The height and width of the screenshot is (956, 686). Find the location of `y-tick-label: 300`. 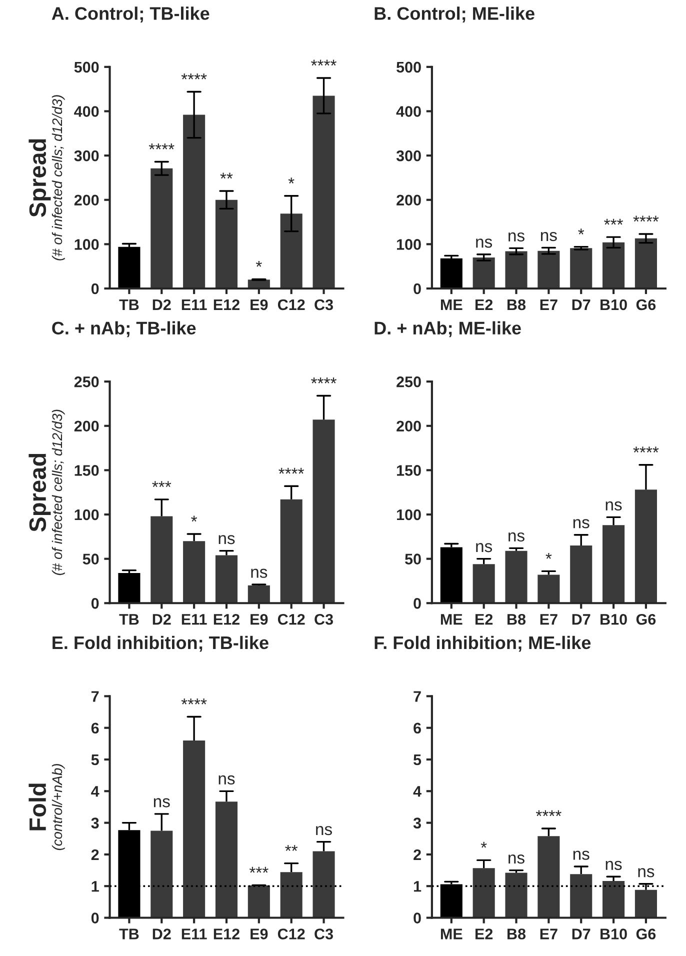

y-tick-label: 300 is located at coordinates (408, 156).